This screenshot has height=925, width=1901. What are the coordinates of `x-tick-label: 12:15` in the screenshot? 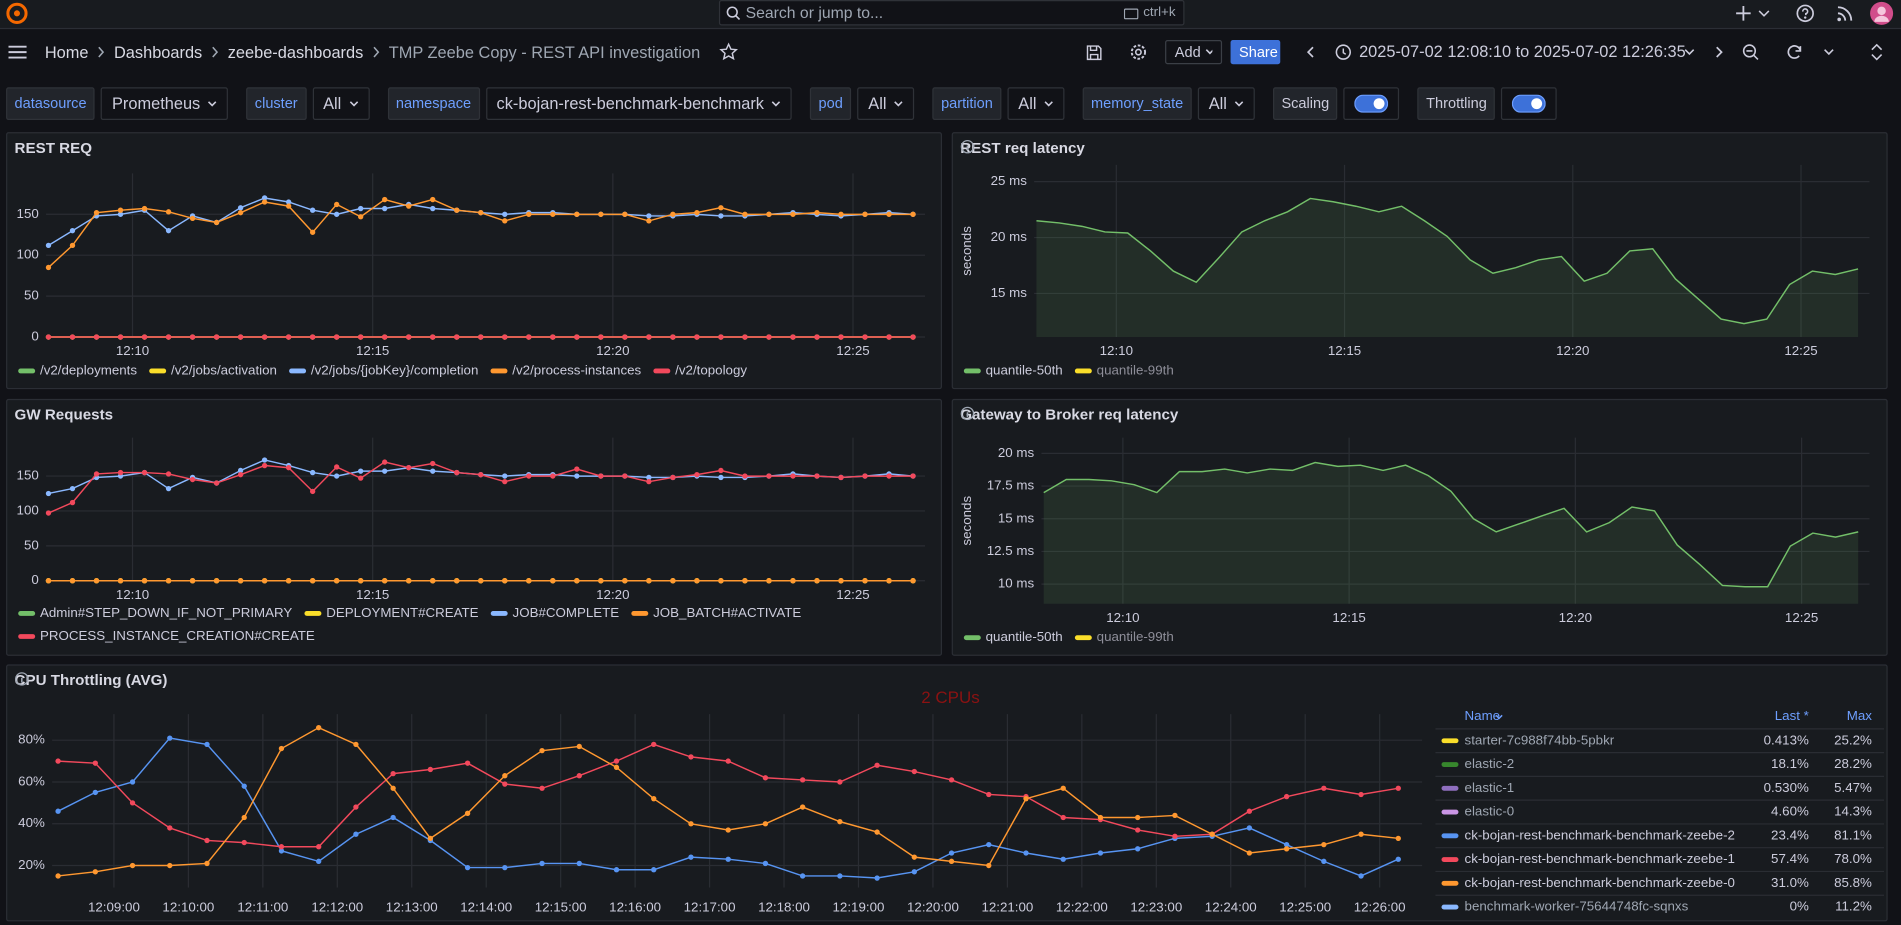 It's located at (1344, 350).